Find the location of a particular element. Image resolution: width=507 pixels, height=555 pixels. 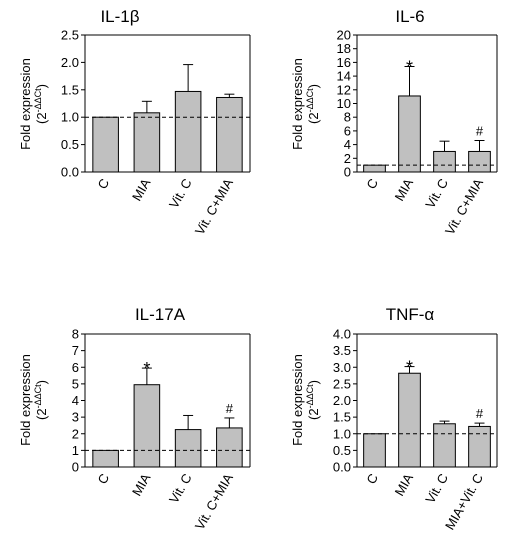

chart-title: IL-1β is located at coordinates (119, 16).